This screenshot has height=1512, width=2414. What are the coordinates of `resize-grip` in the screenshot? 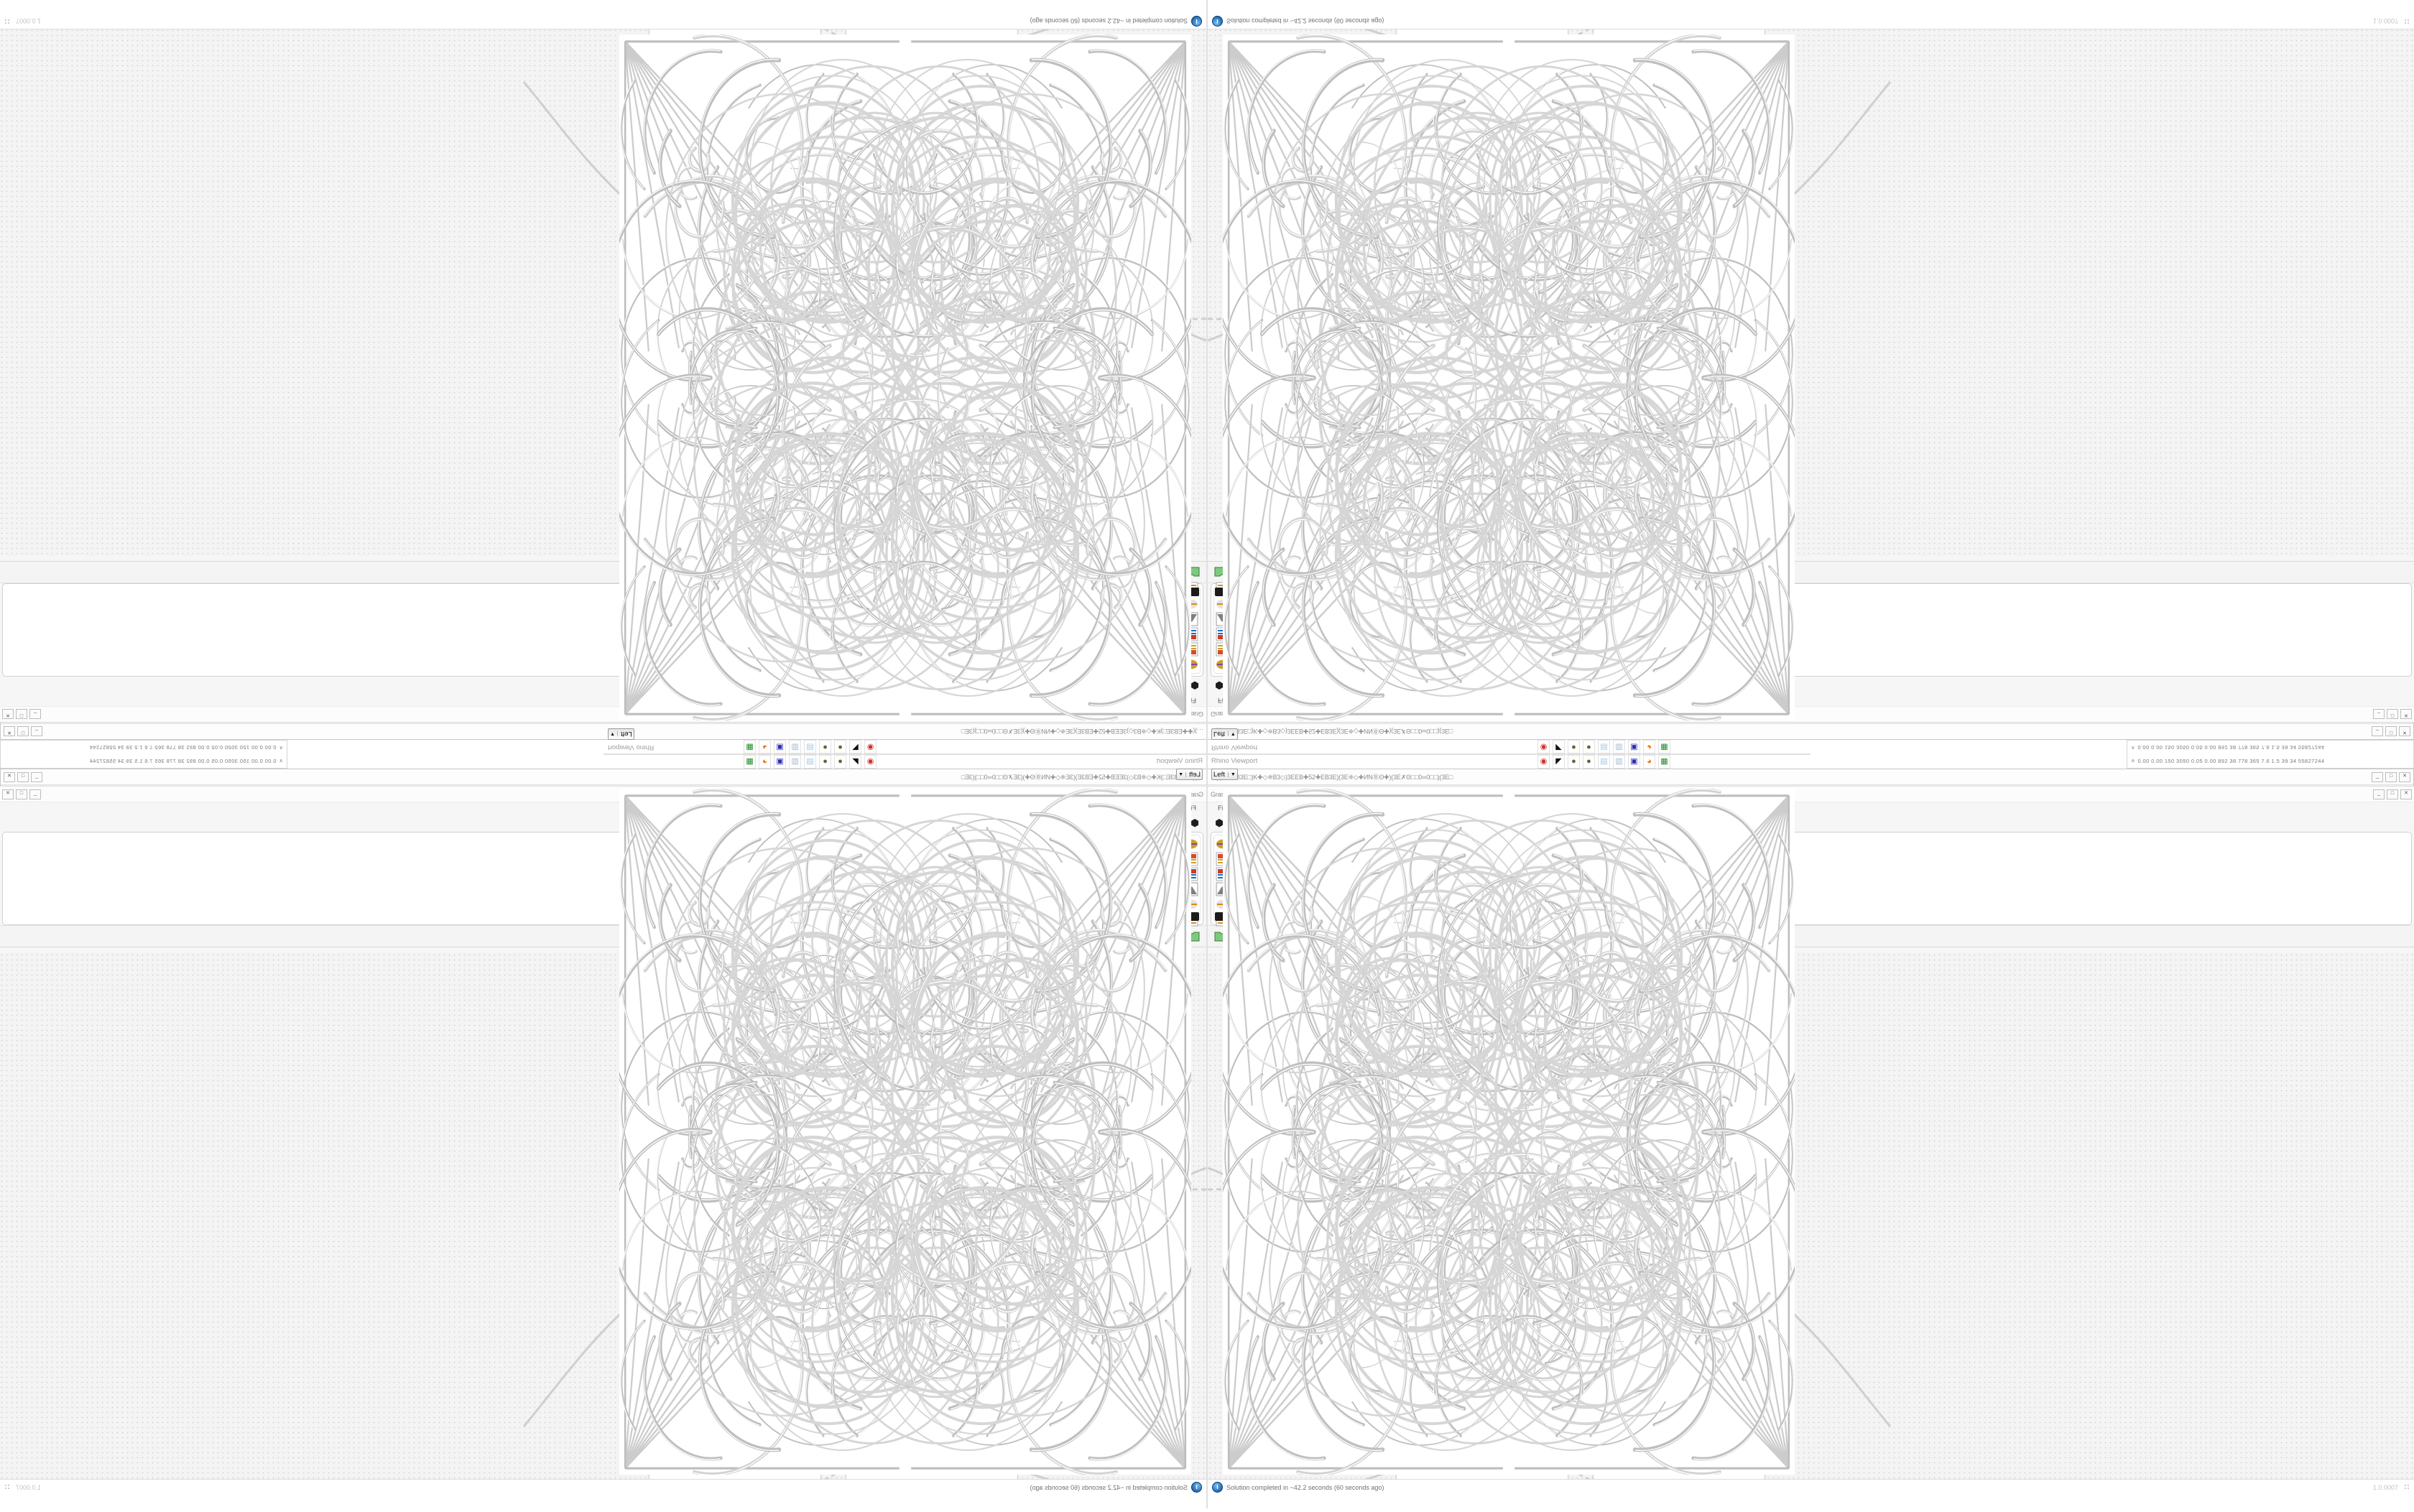 It's located at (7, 21).